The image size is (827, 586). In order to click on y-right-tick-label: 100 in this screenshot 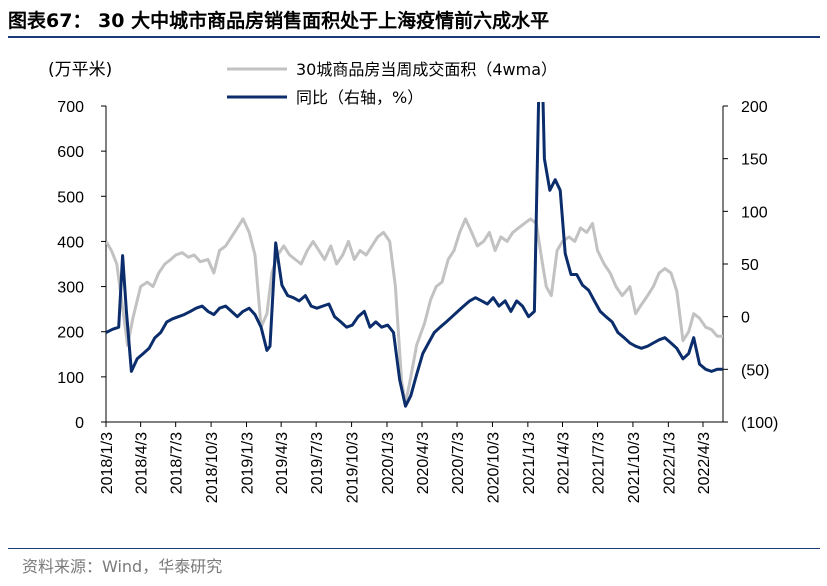, I will do `click(754, 212)`.